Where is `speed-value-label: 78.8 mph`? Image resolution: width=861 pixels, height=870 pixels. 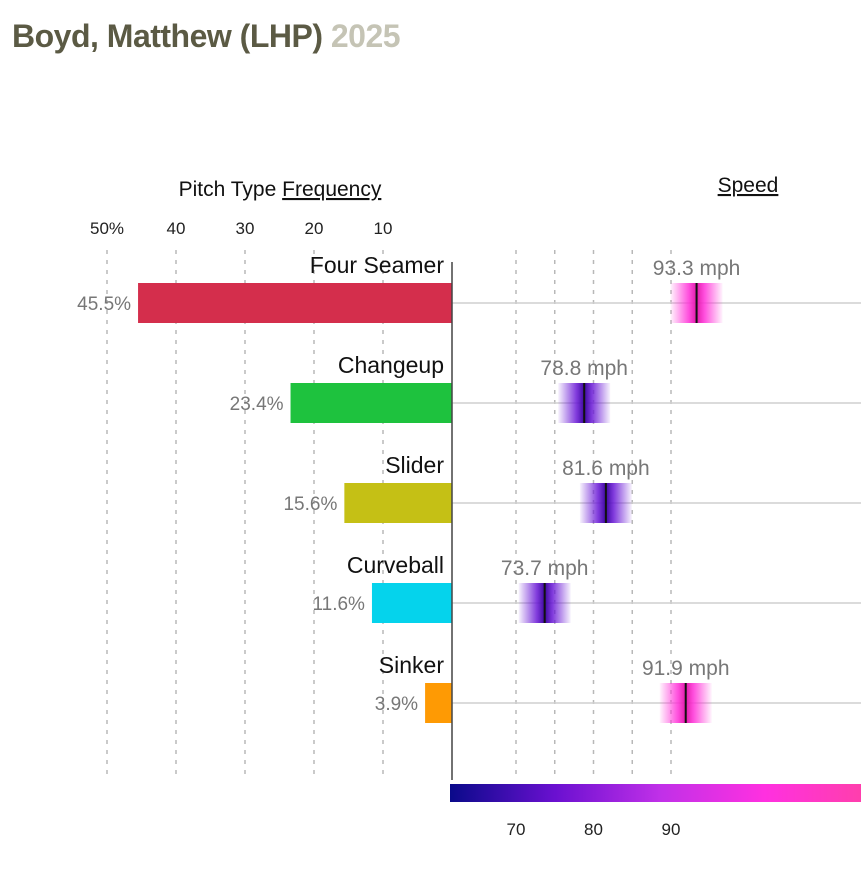
speed-value-label: 78.8 mph is located at coordinates (584, 368).